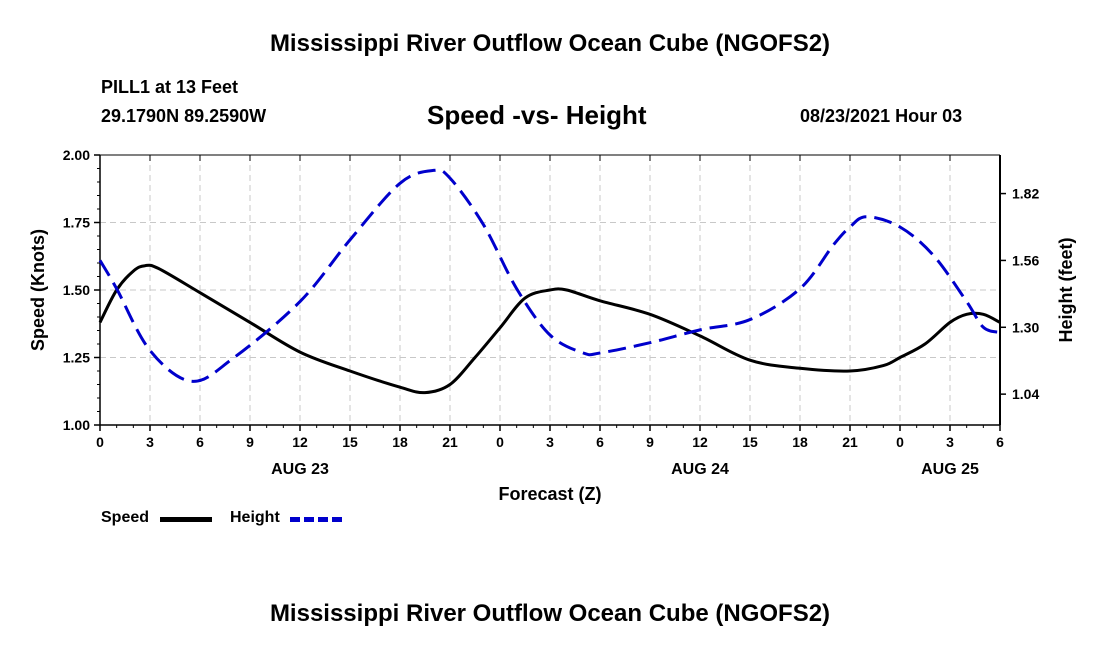 Image resolution: width=1100 pixels, height=650 pixels. What do you see at coordinates (316, 519) in the screenshot?
I see `legend-height-line` at bounding box center [316, 519].